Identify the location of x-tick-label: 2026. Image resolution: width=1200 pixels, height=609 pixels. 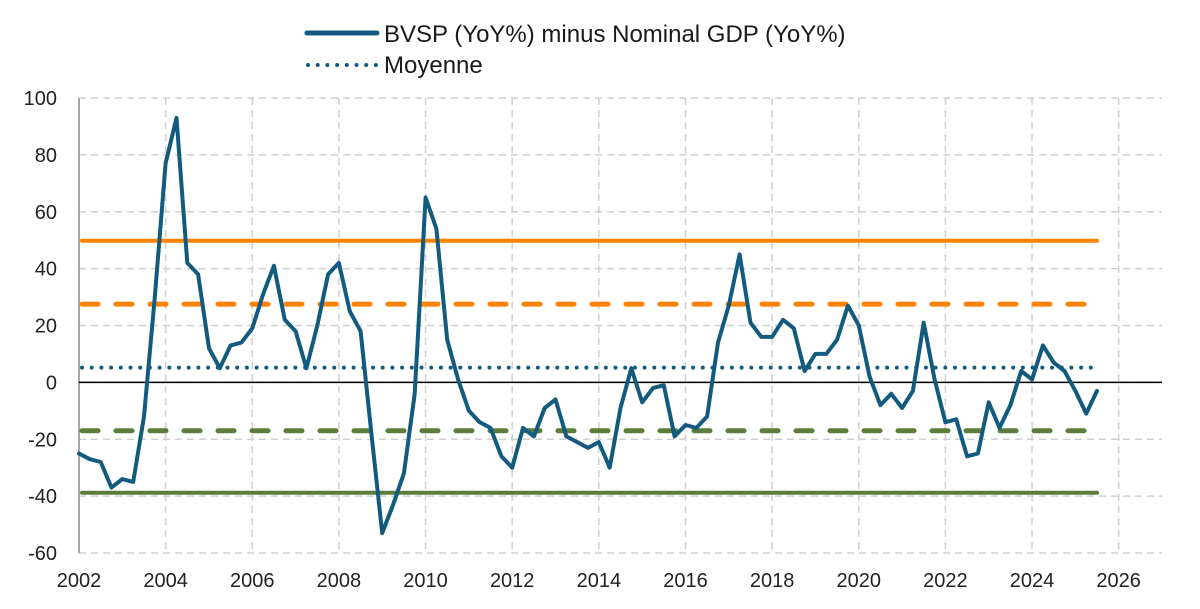
(1118, 581).